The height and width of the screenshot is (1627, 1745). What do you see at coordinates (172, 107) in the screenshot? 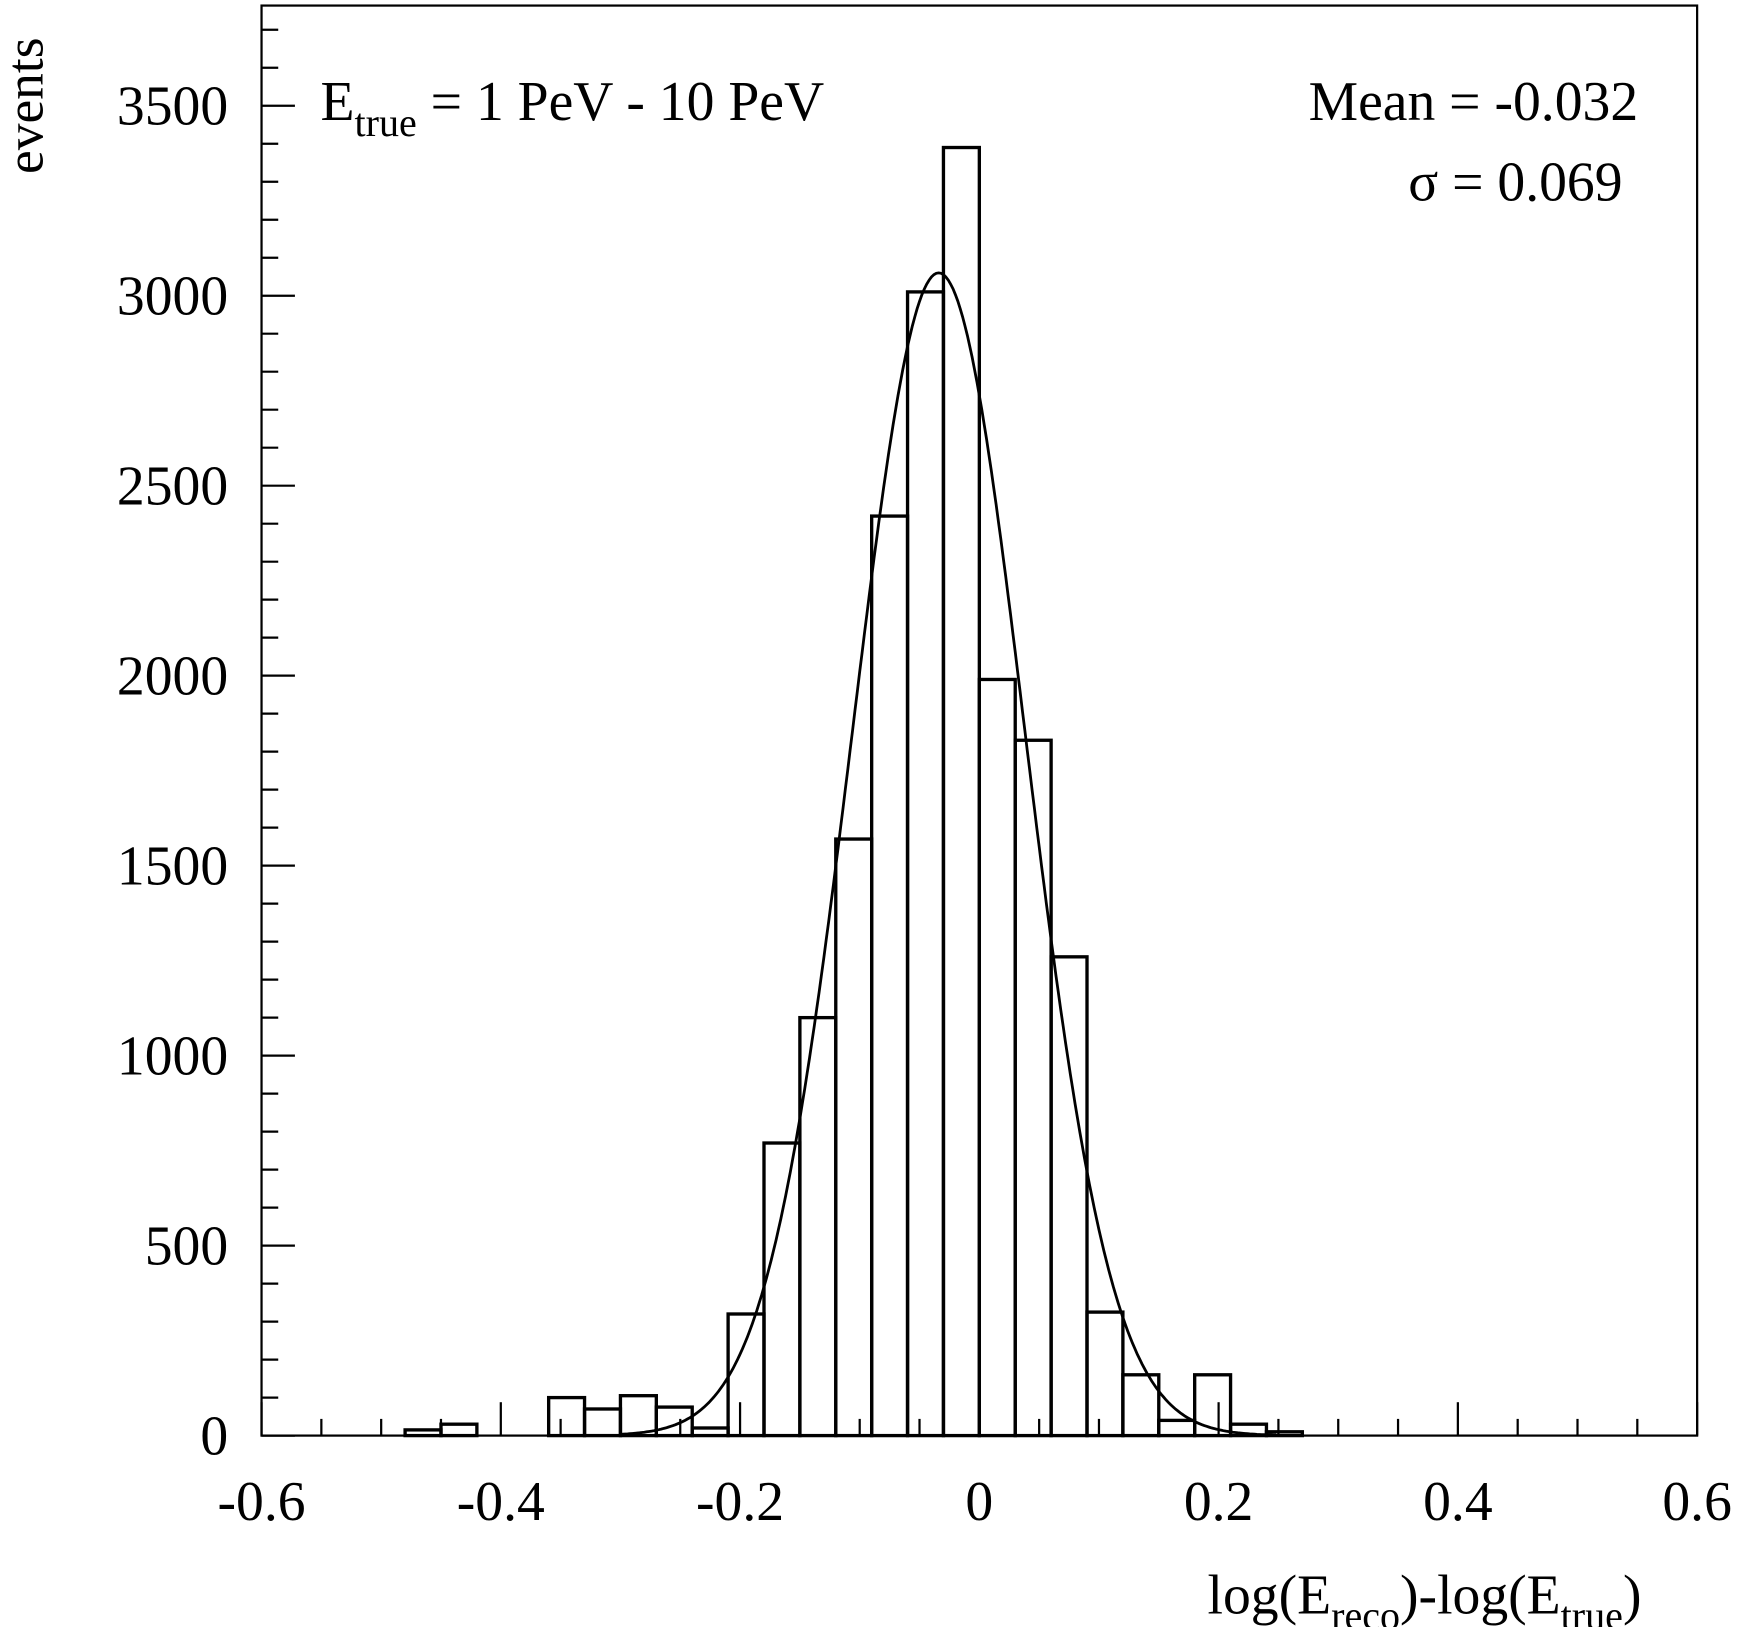
I see `y-tick-label: 3500` at bounding box center [172, 107].